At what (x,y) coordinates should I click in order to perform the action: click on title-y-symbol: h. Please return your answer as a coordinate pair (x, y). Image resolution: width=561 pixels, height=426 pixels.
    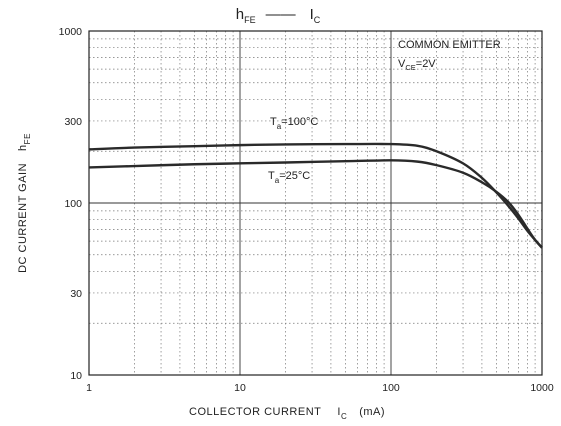
    Looking at the image, I should click on (240, 14).